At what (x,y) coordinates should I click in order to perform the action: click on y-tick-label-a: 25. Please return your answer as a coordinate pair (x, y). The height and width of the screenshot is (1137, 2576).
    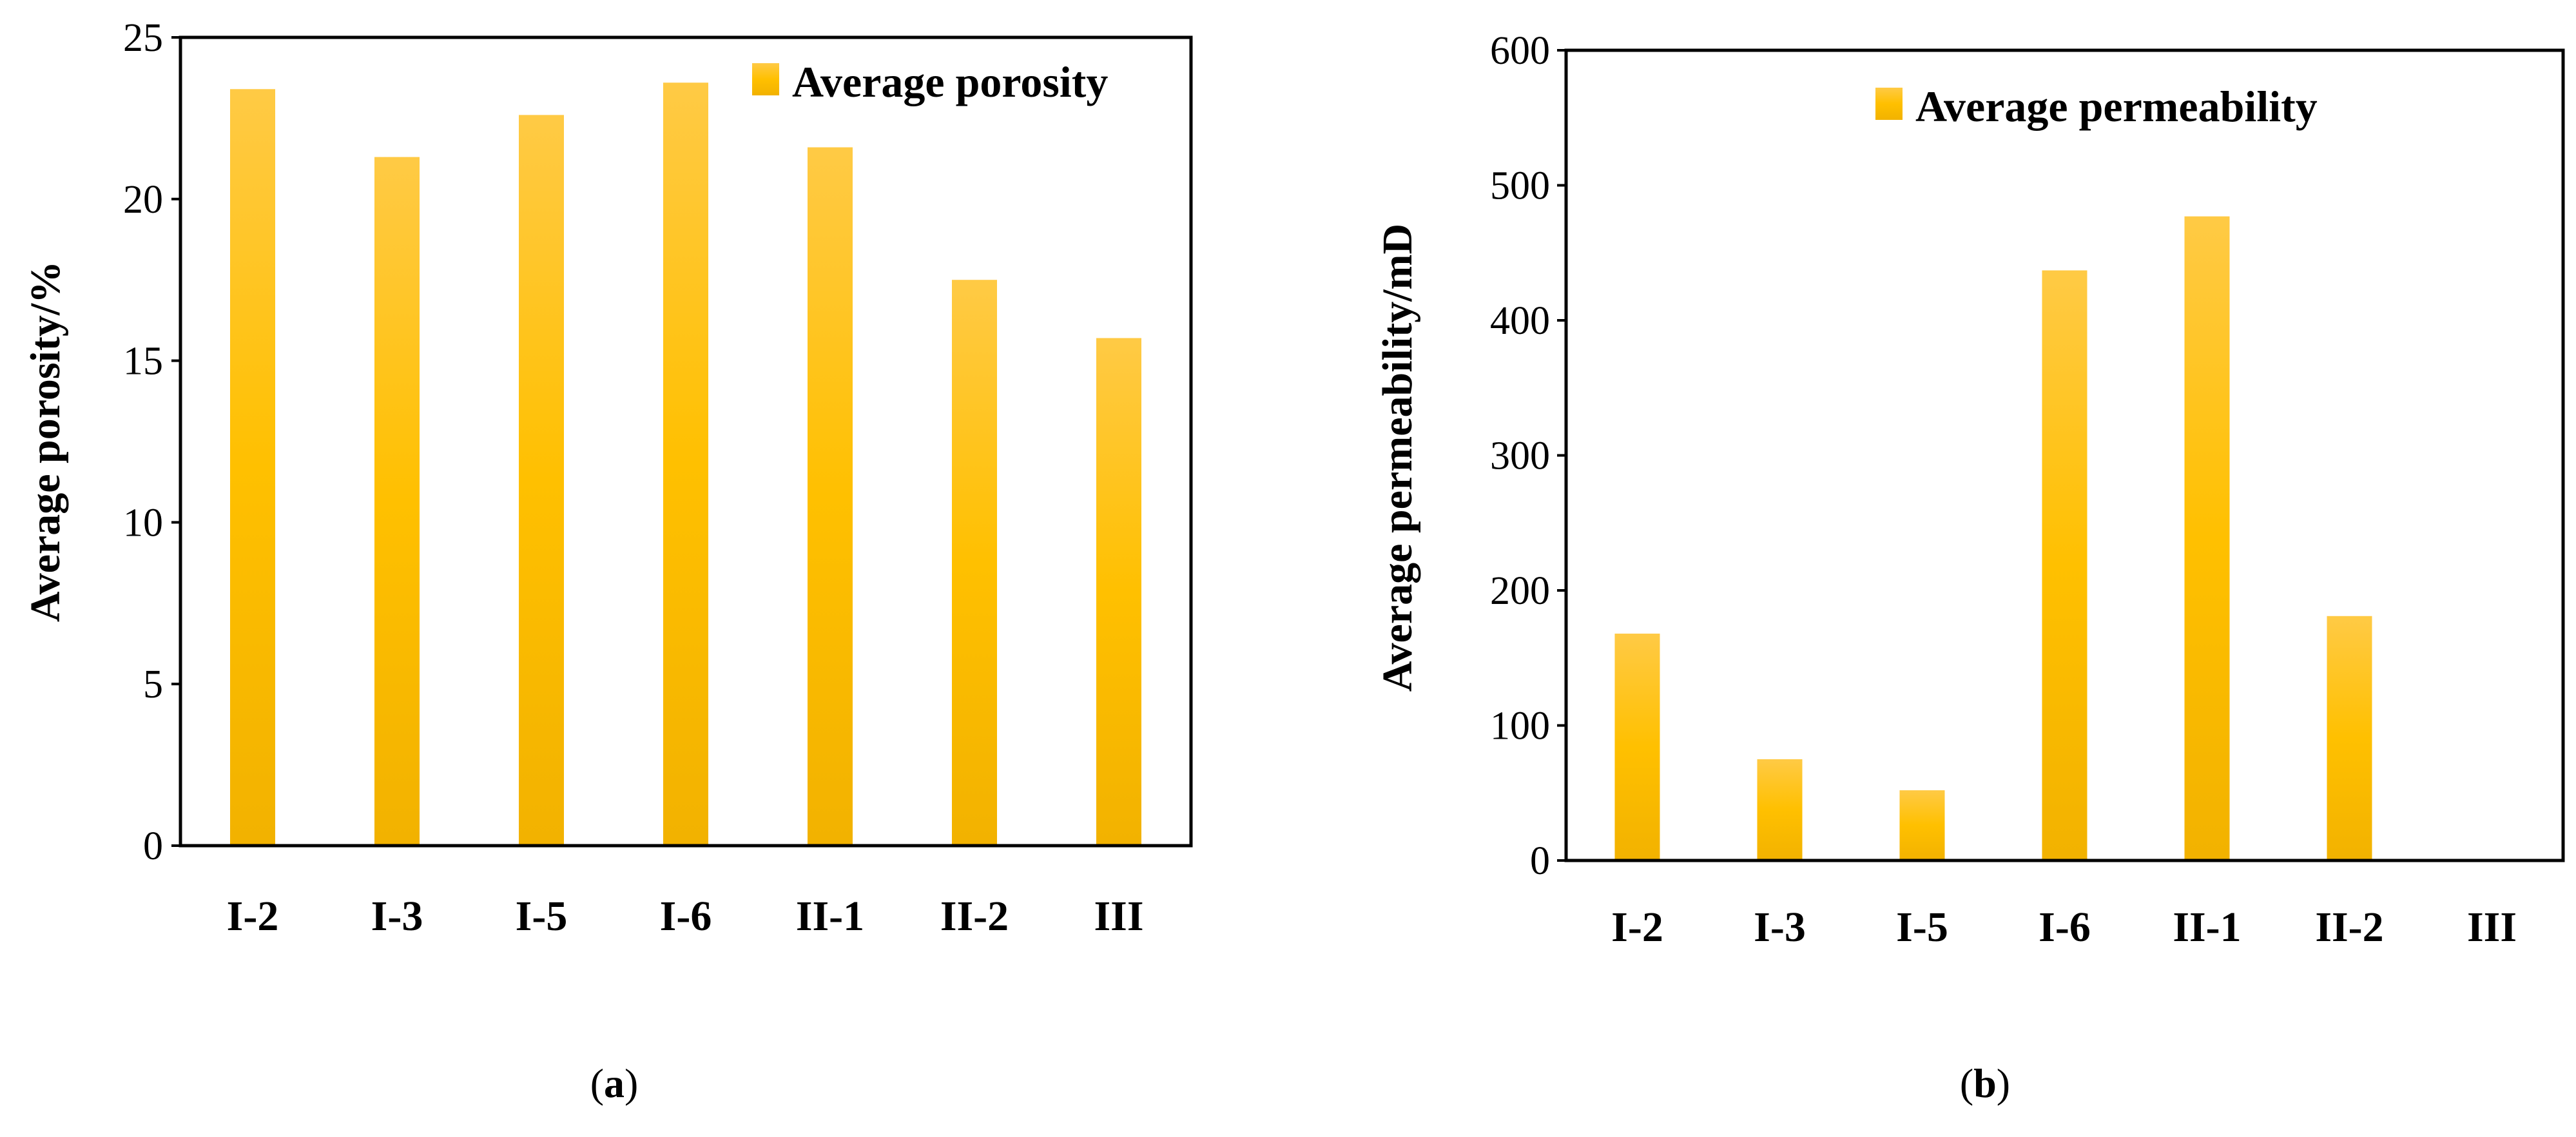
    Looking at the image, I should click on (143, 38).